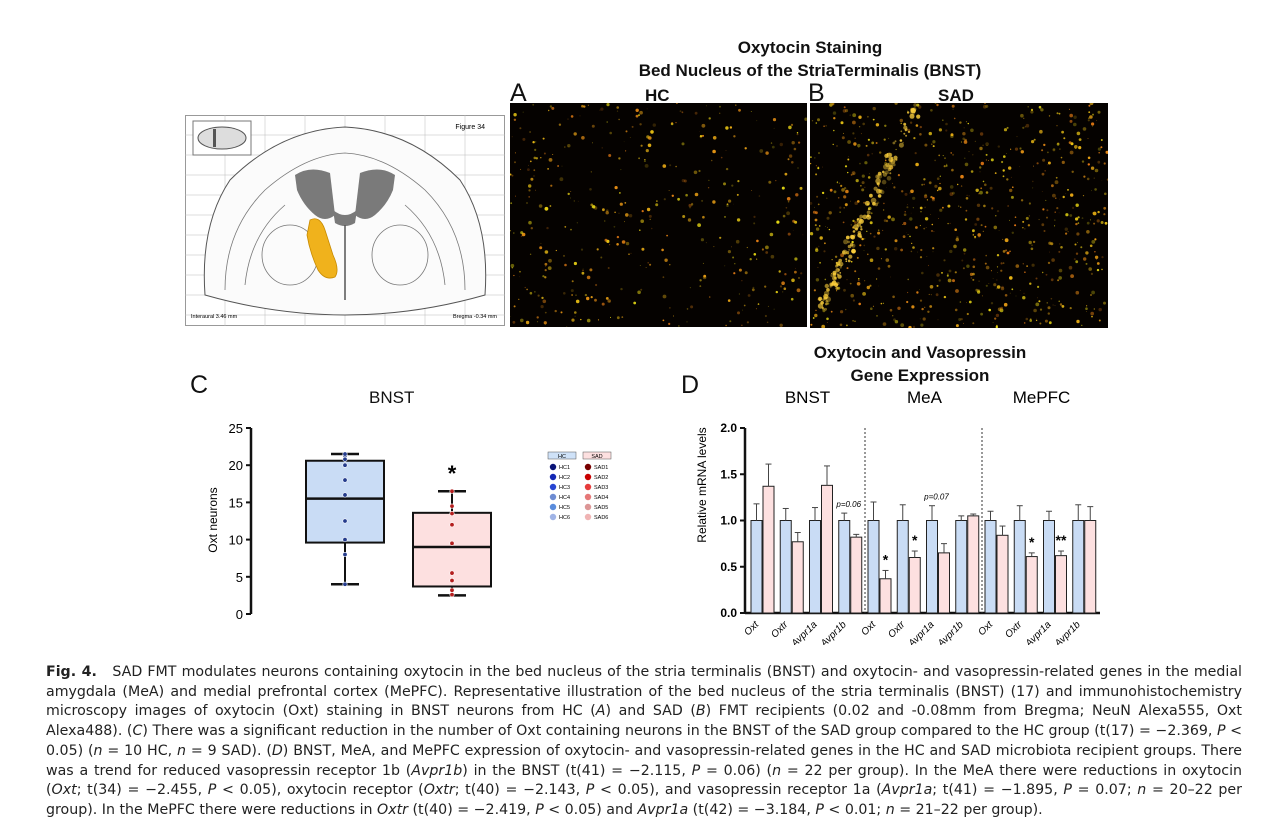 The image size is (1280, 834). What do you see at coordinates (897, 630) in the screenshot?
I see `panel-d-xtick-label: Oxtr` at bounding box center [897, 630].